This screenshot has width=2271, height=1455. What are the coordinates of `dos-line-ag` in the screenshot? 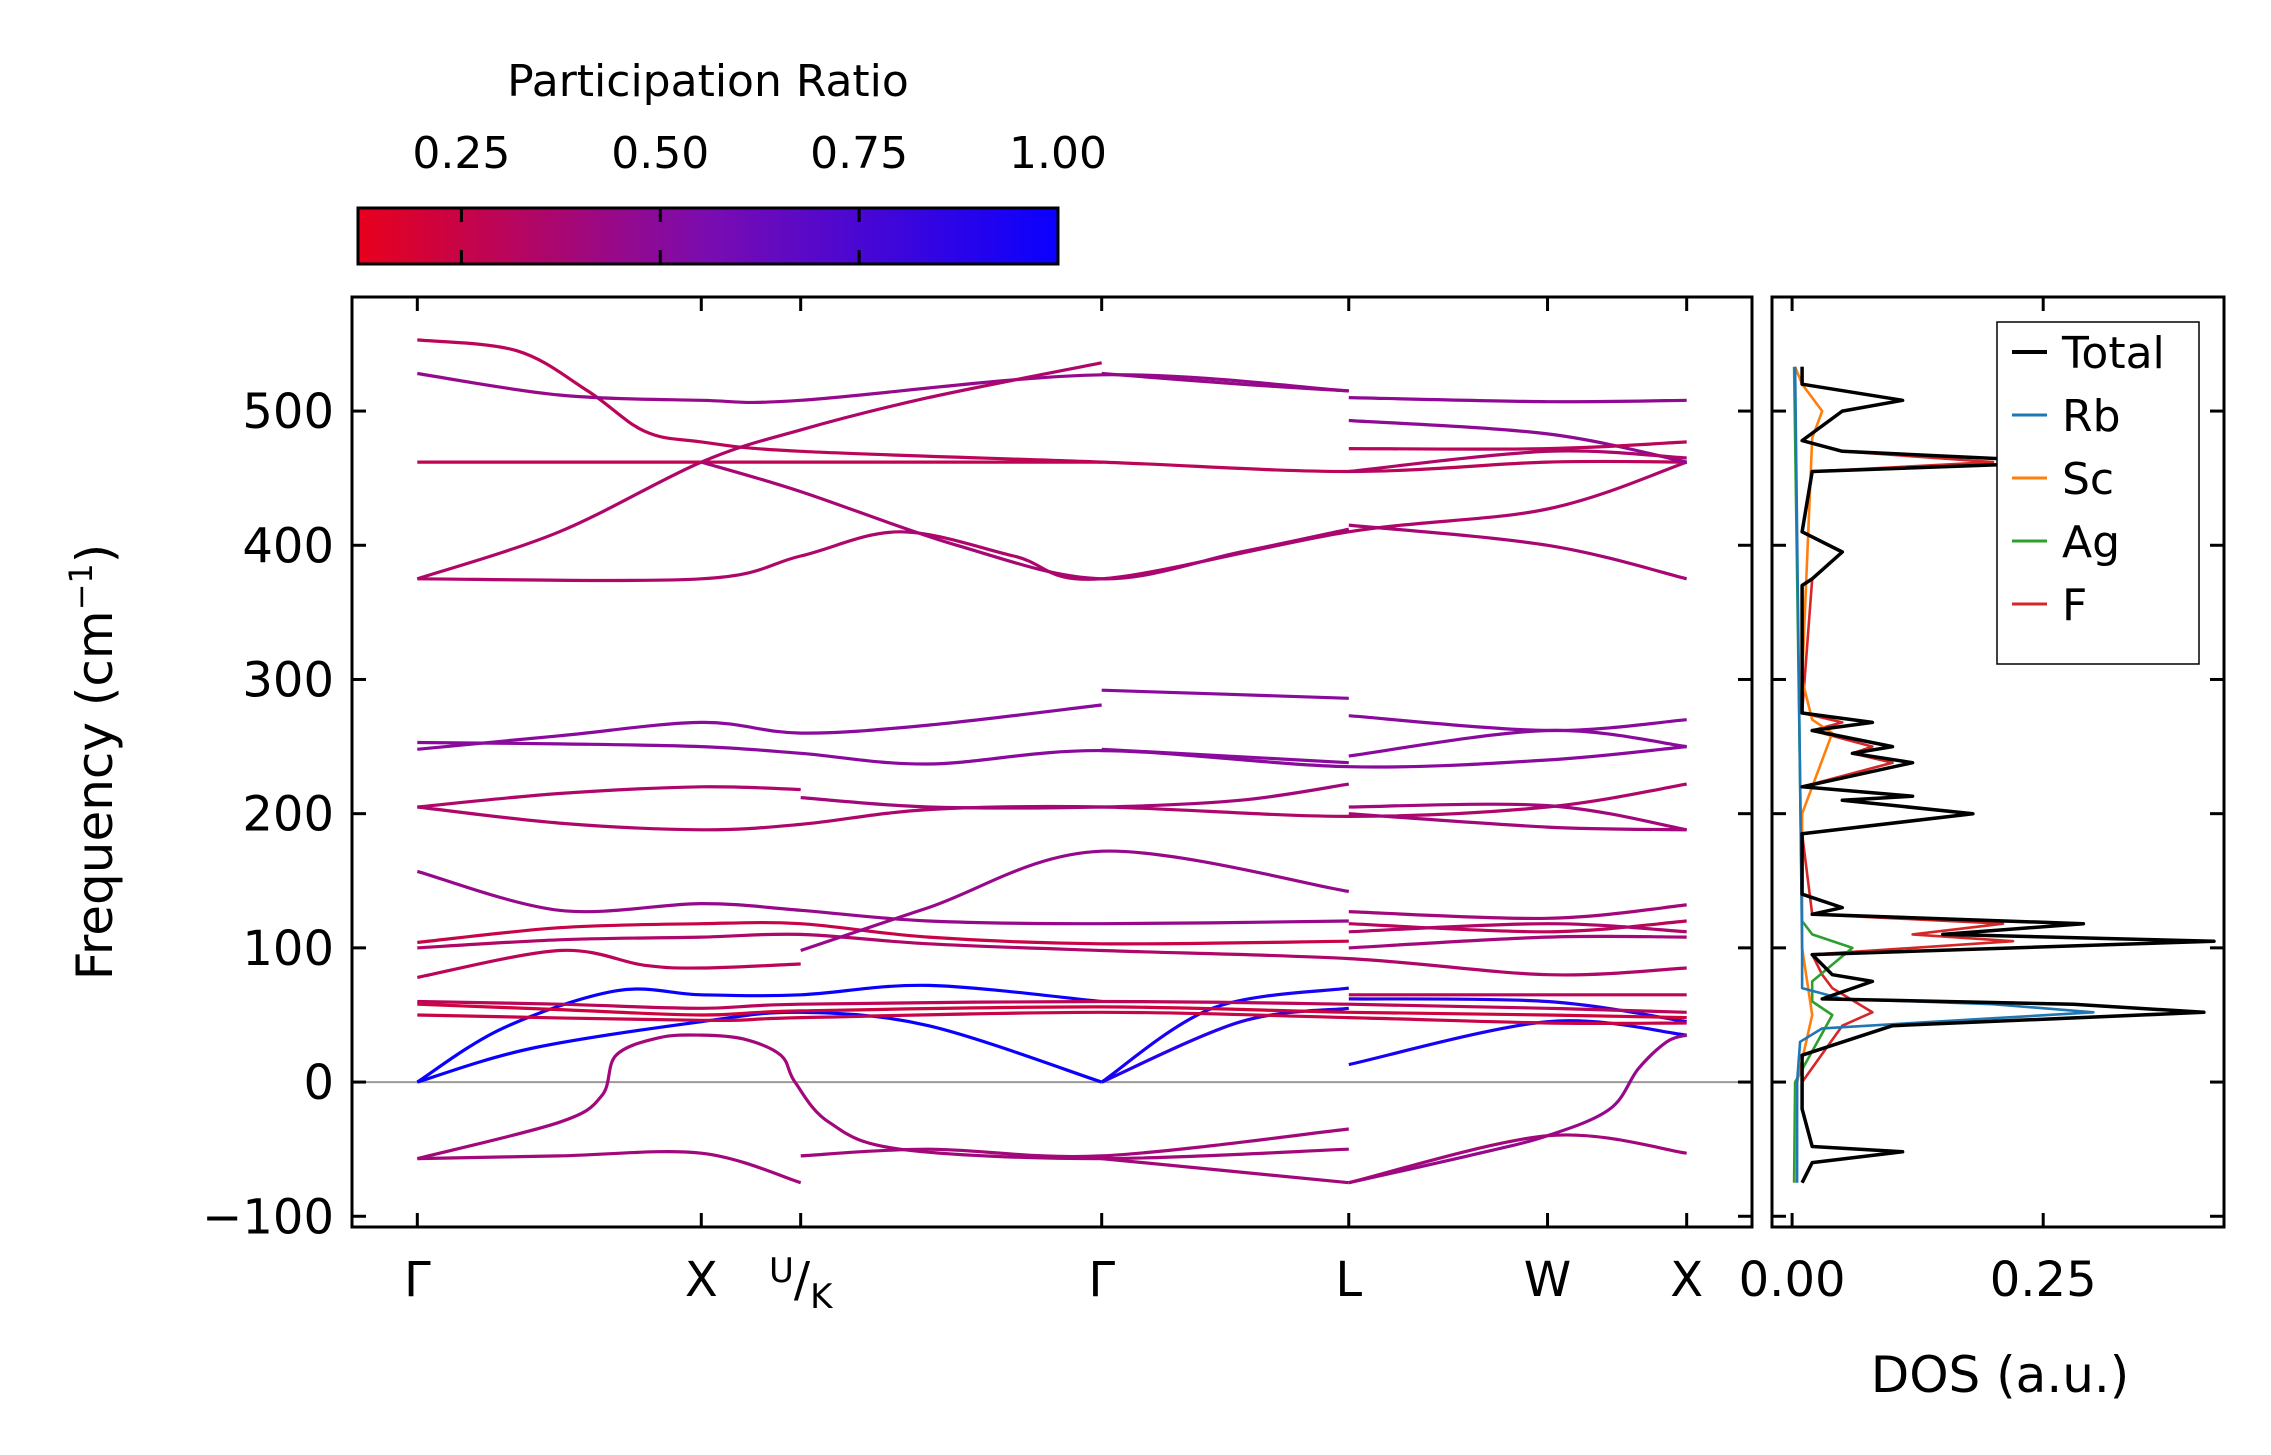 It's located at (1823, 774).